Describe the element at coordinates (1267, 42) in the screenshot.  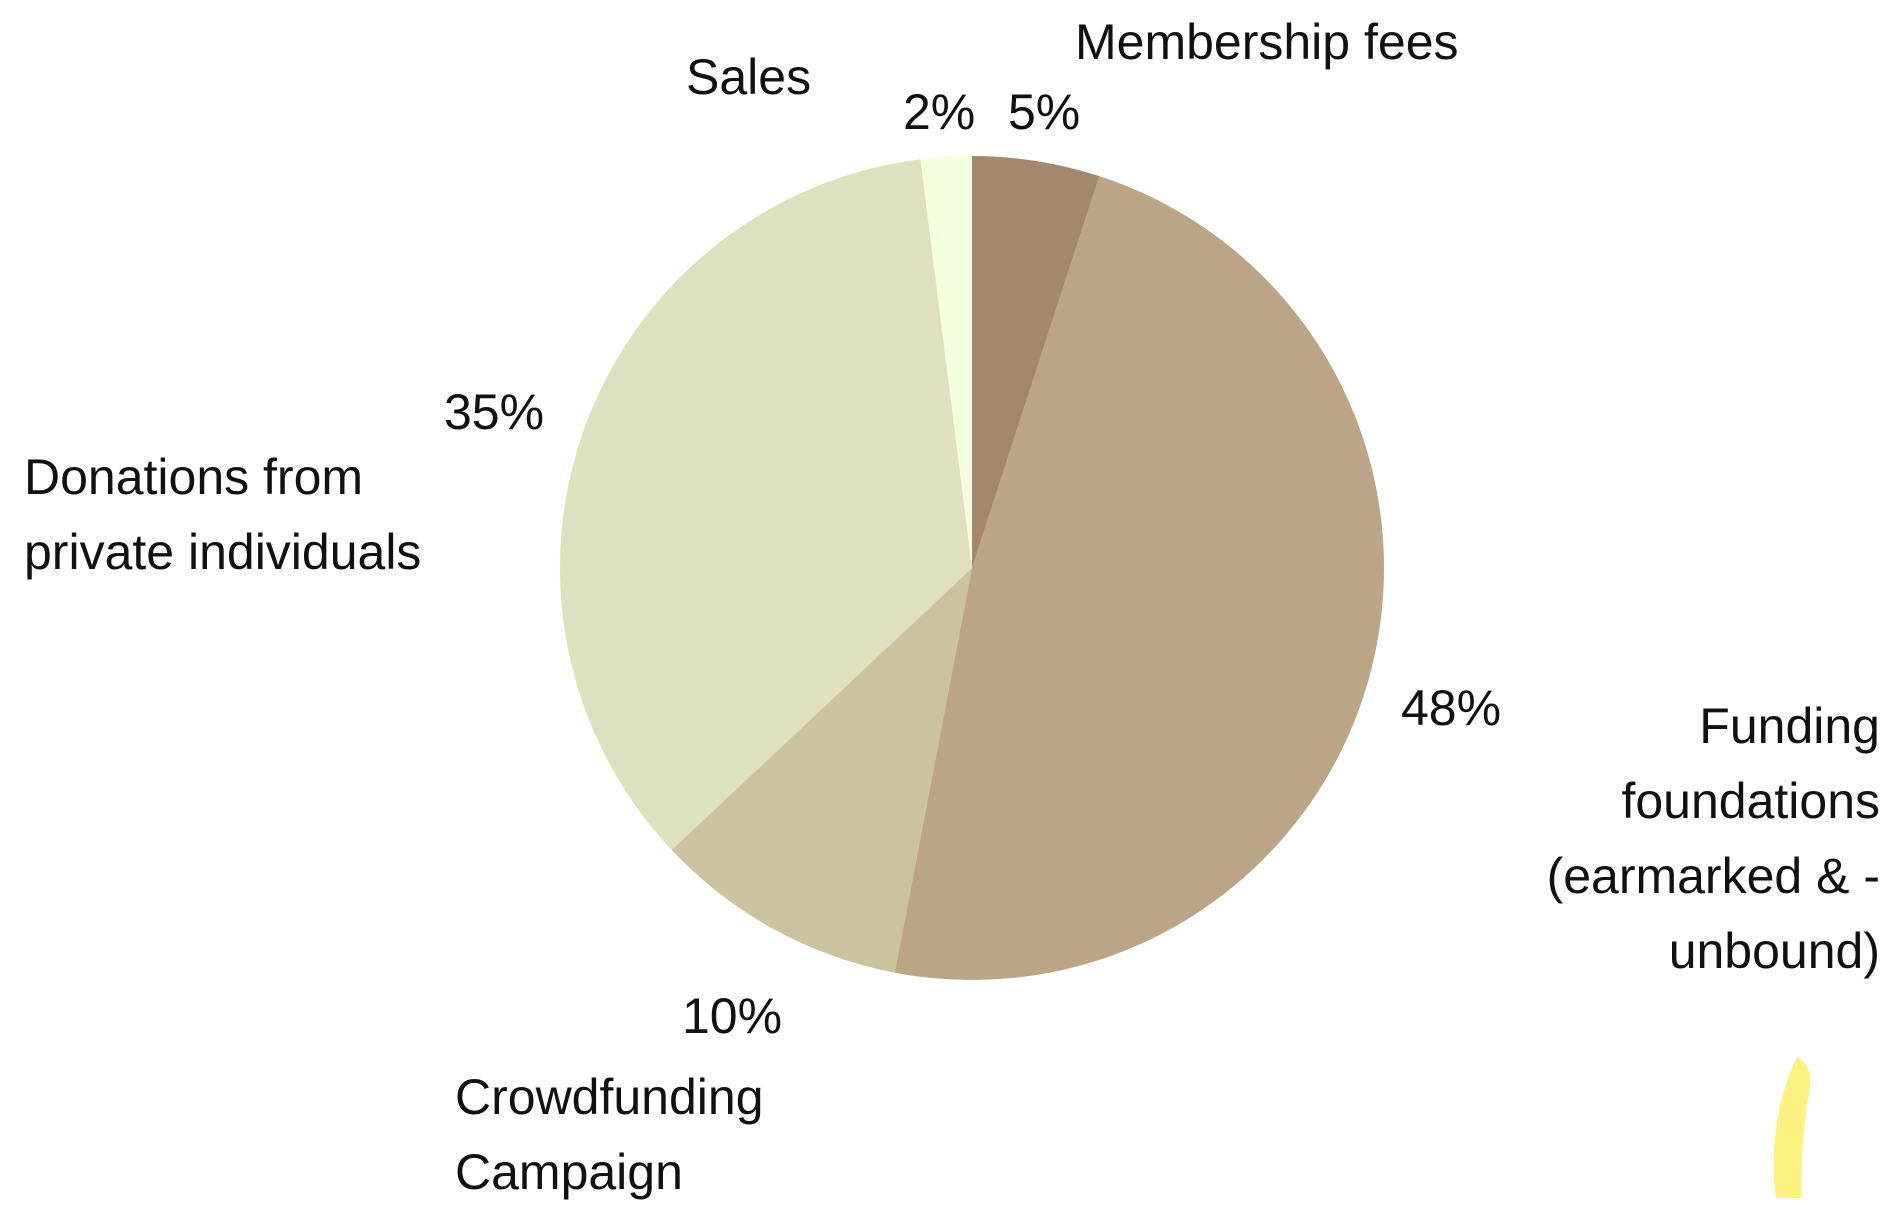
I see `category-label: Membership fees` at that location.